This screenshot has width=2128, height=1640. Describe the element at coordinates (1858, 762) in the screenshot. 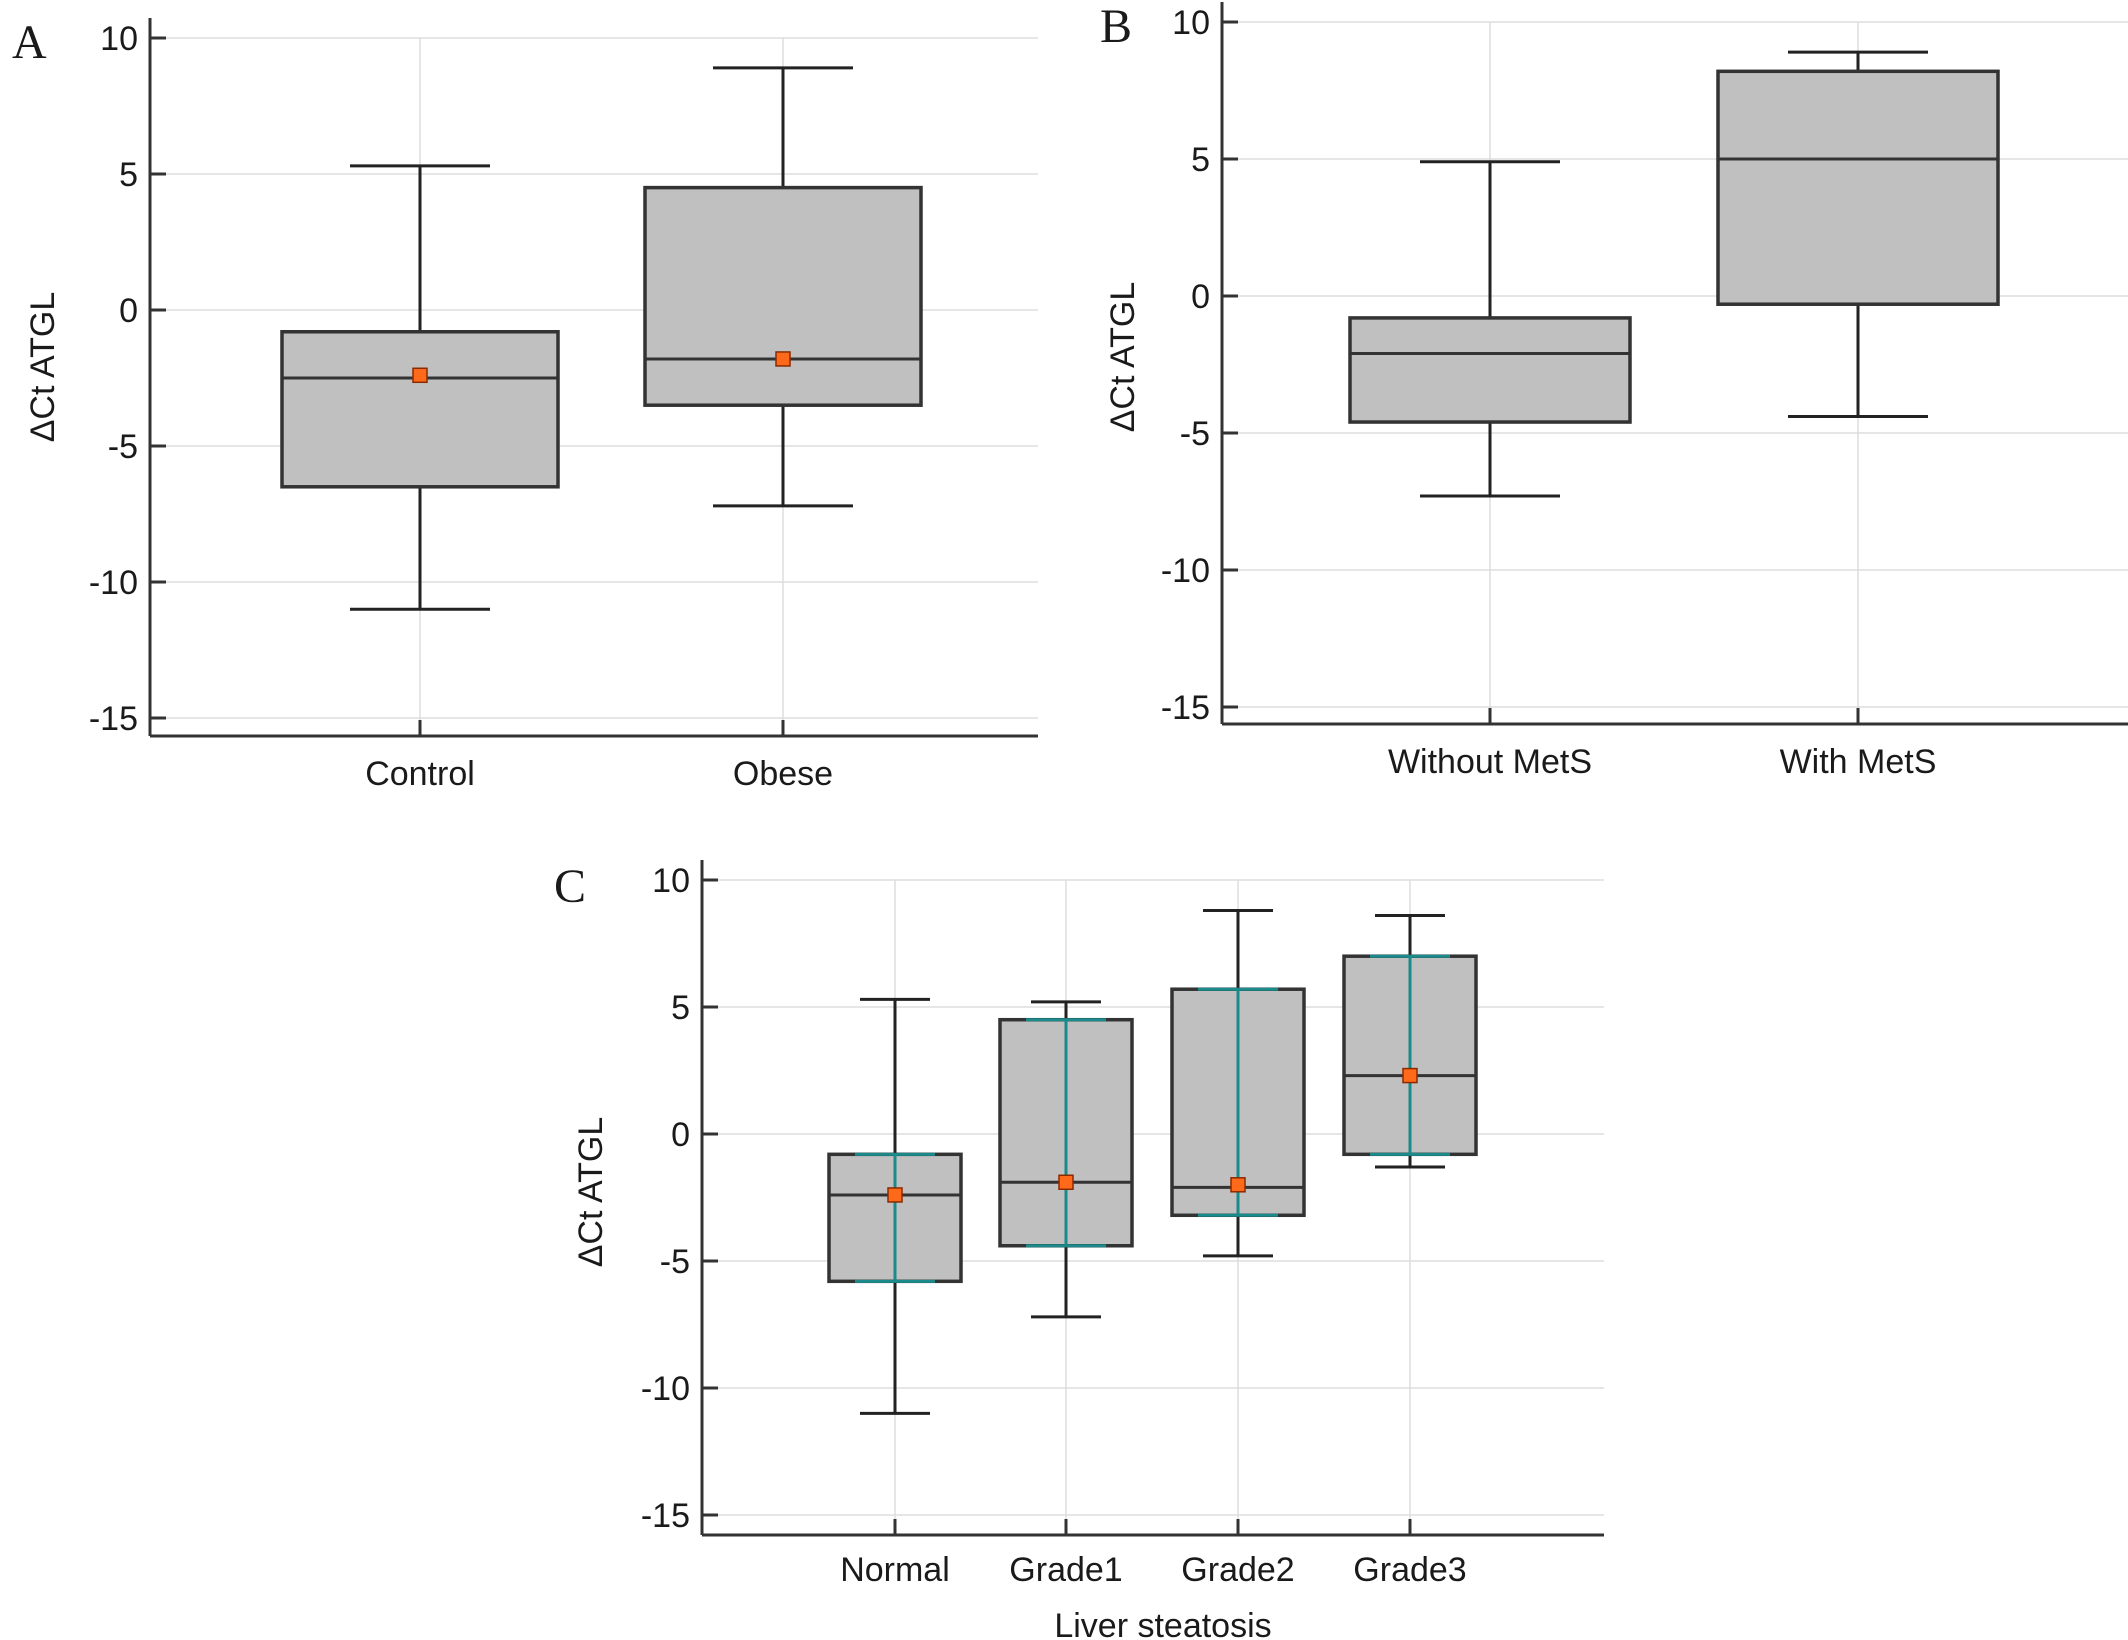

I see `x-tick-label: With MetS` at that location.